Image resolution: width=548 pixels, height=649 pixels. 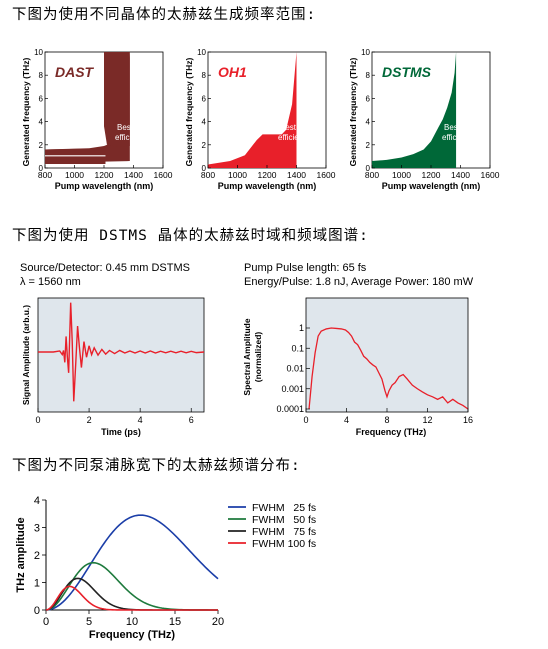 What do you see at coordinates (74, 175) in the screenshot?
I see `dast-xtick-label: 1000` at bounding box center [74, 175].